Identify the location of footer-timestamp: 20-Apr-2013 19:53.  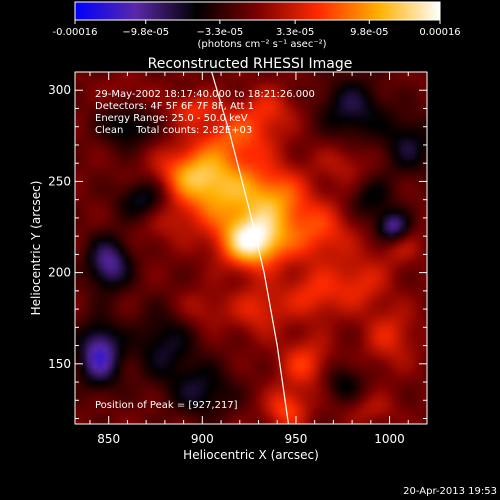
(450, 491).